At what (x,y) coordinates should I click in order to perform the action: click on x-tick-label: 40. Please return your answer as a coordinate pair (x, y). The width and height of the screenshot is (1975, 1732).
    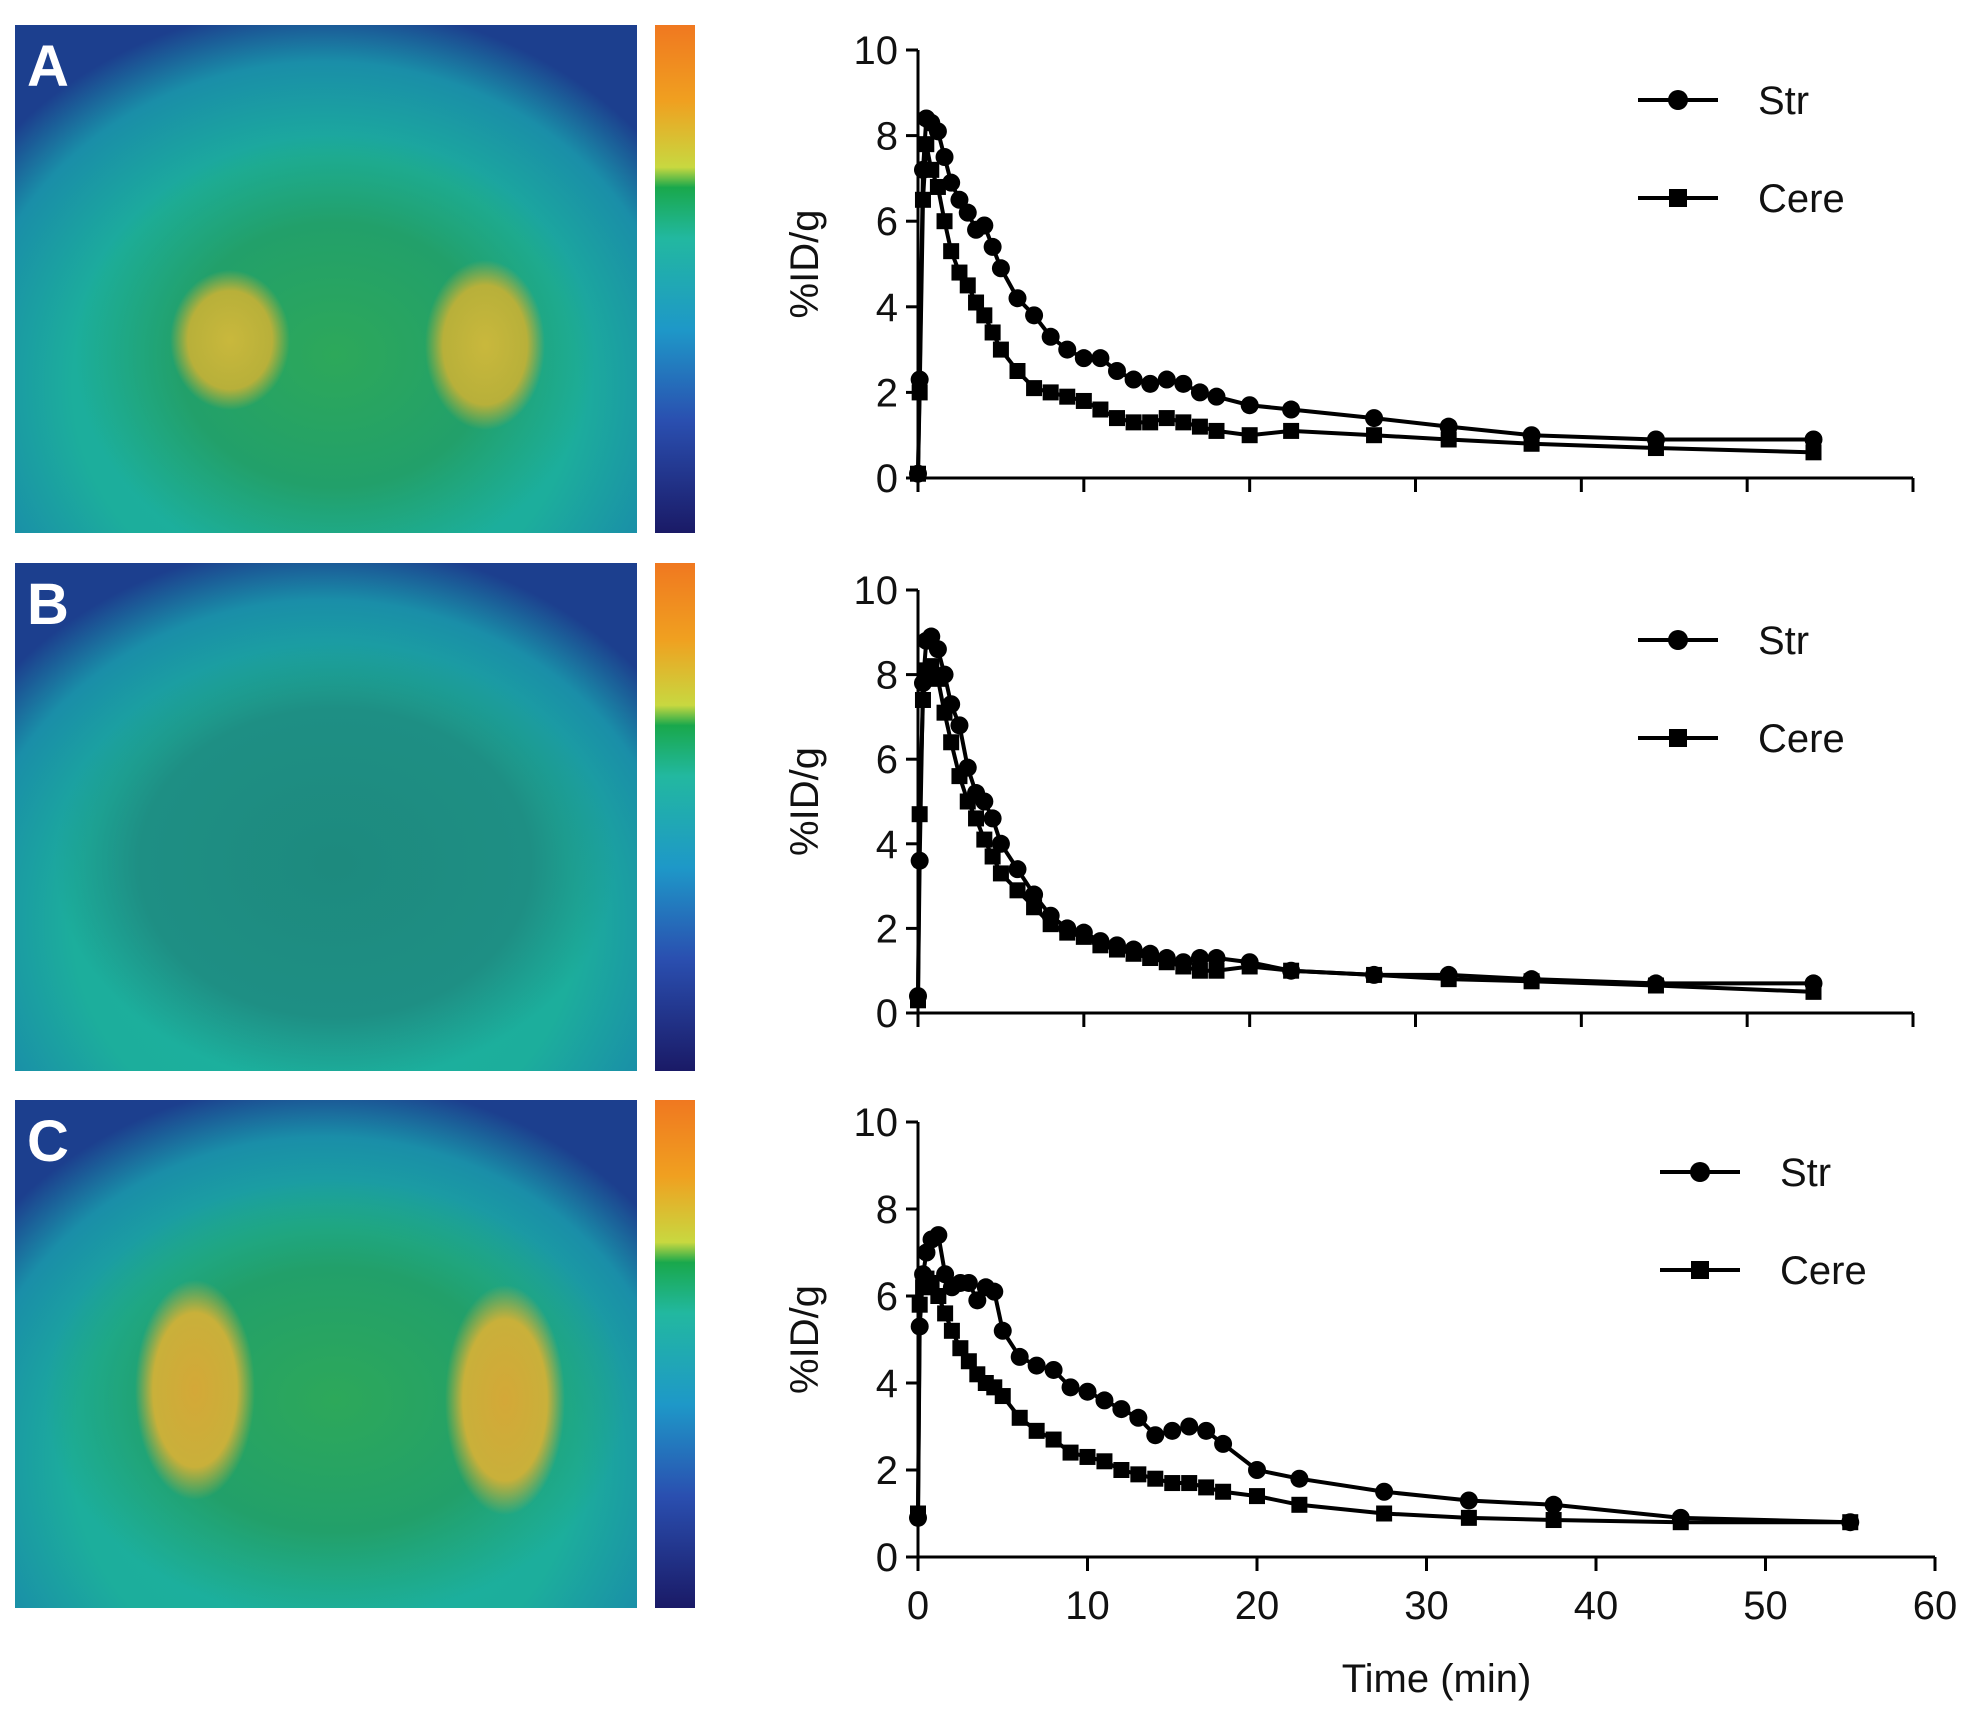
    Looking at the image, I should click on (1596, 1606).